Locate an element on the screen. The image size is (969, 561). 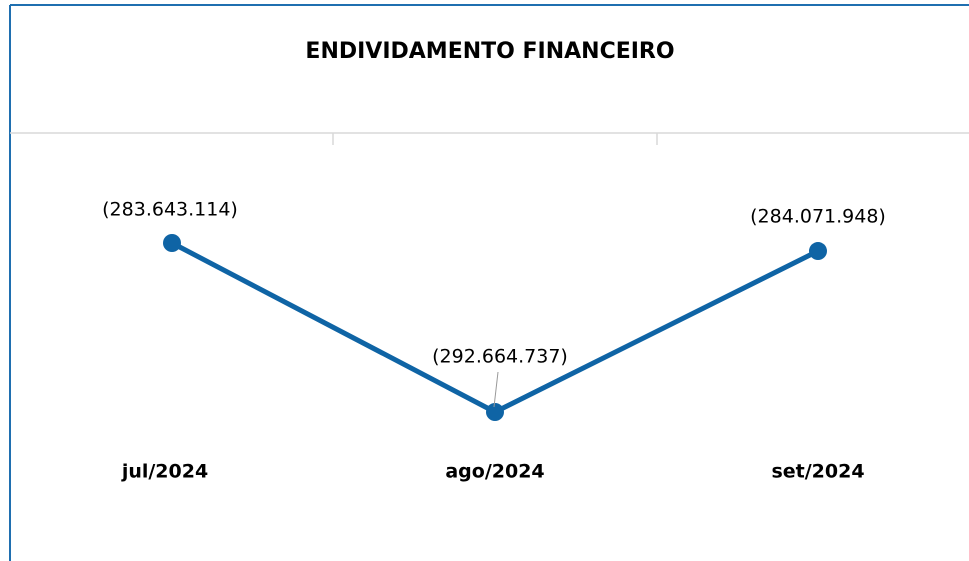
x-tick-label: set/2024 is located at coordinates (817, 472).